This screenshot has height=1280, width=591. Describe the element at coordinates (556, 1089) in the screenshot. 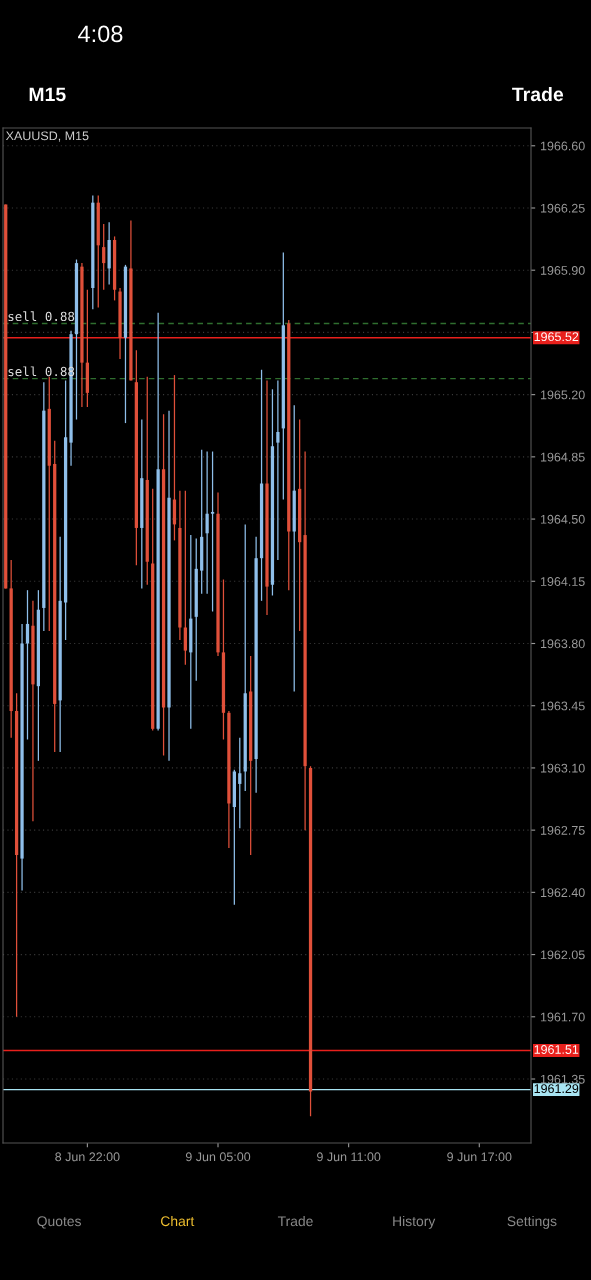

I see `ref-line-label: 1961.29` at that location.